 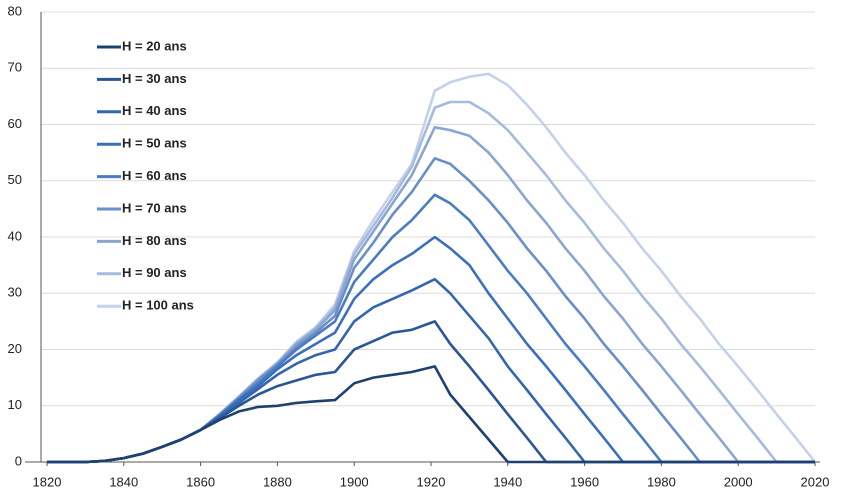 I want to click on legend-label: H = 60 ans, so click(x=154, y=175).